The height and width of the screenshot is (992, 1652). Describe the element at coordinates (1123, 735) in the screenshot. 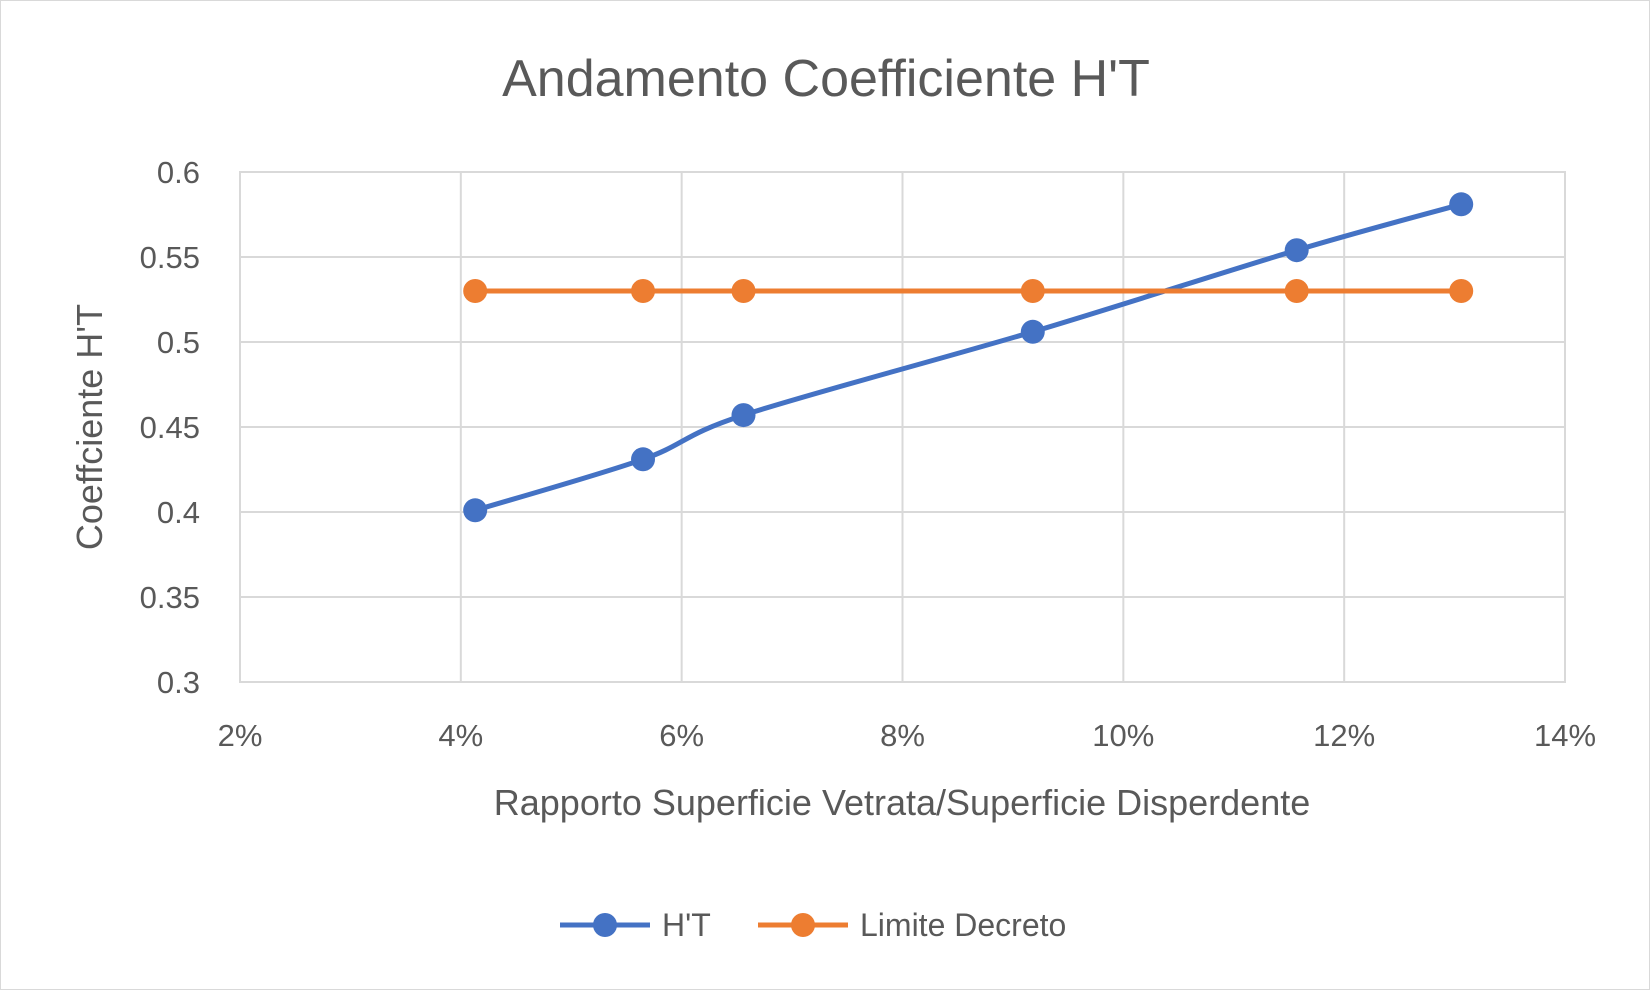

I see `x-tick-label: 10%` at that location.